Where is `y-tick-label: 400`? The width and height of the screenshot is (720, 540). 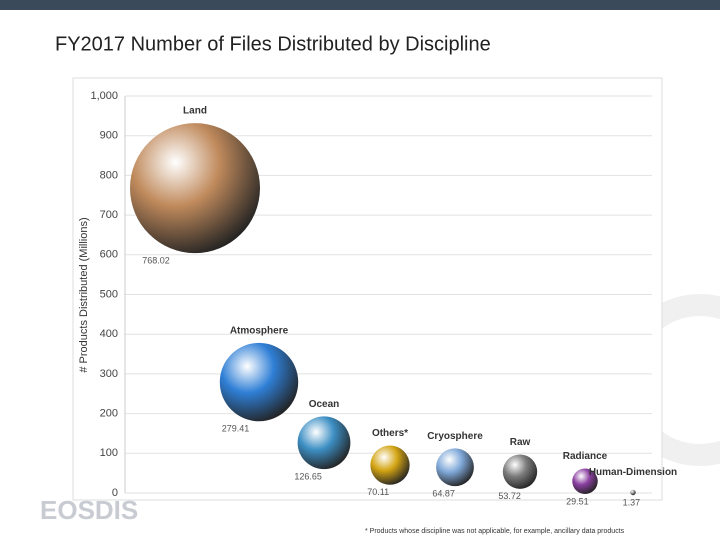 y-tick-label: 400 is located at coordinates (109, 334).